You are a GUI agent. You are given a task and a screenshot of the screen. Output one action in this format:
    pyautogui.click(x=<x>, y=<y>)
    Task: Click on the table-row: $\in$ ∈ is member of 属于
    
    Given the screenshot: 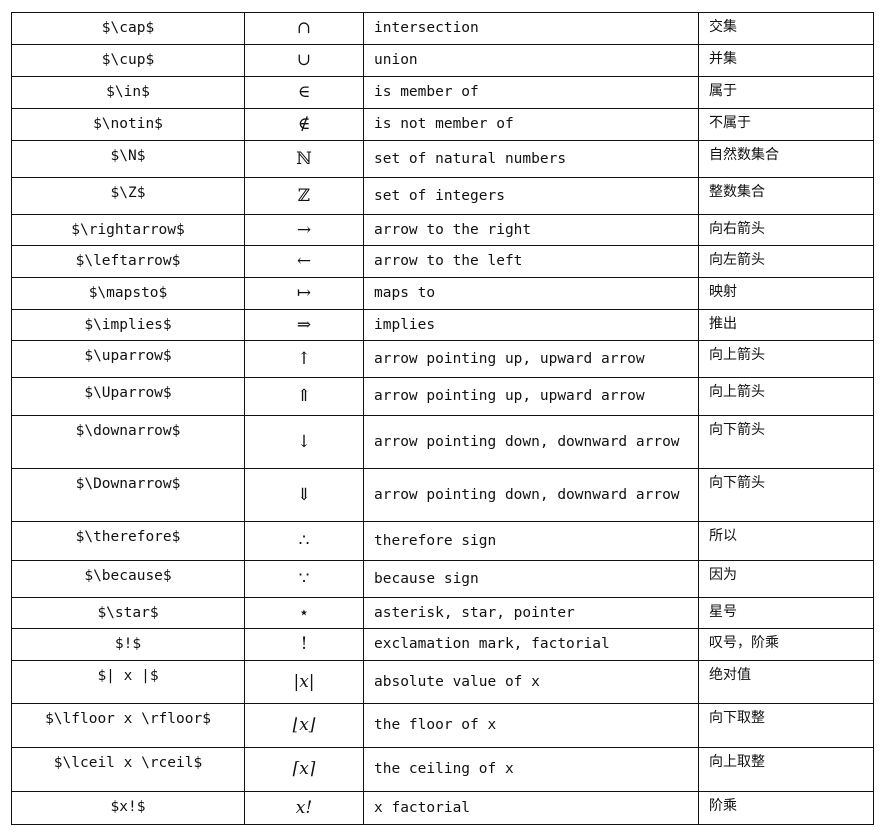 What is the action you would take?
    pyautogui.click(x=442, y=92)
    